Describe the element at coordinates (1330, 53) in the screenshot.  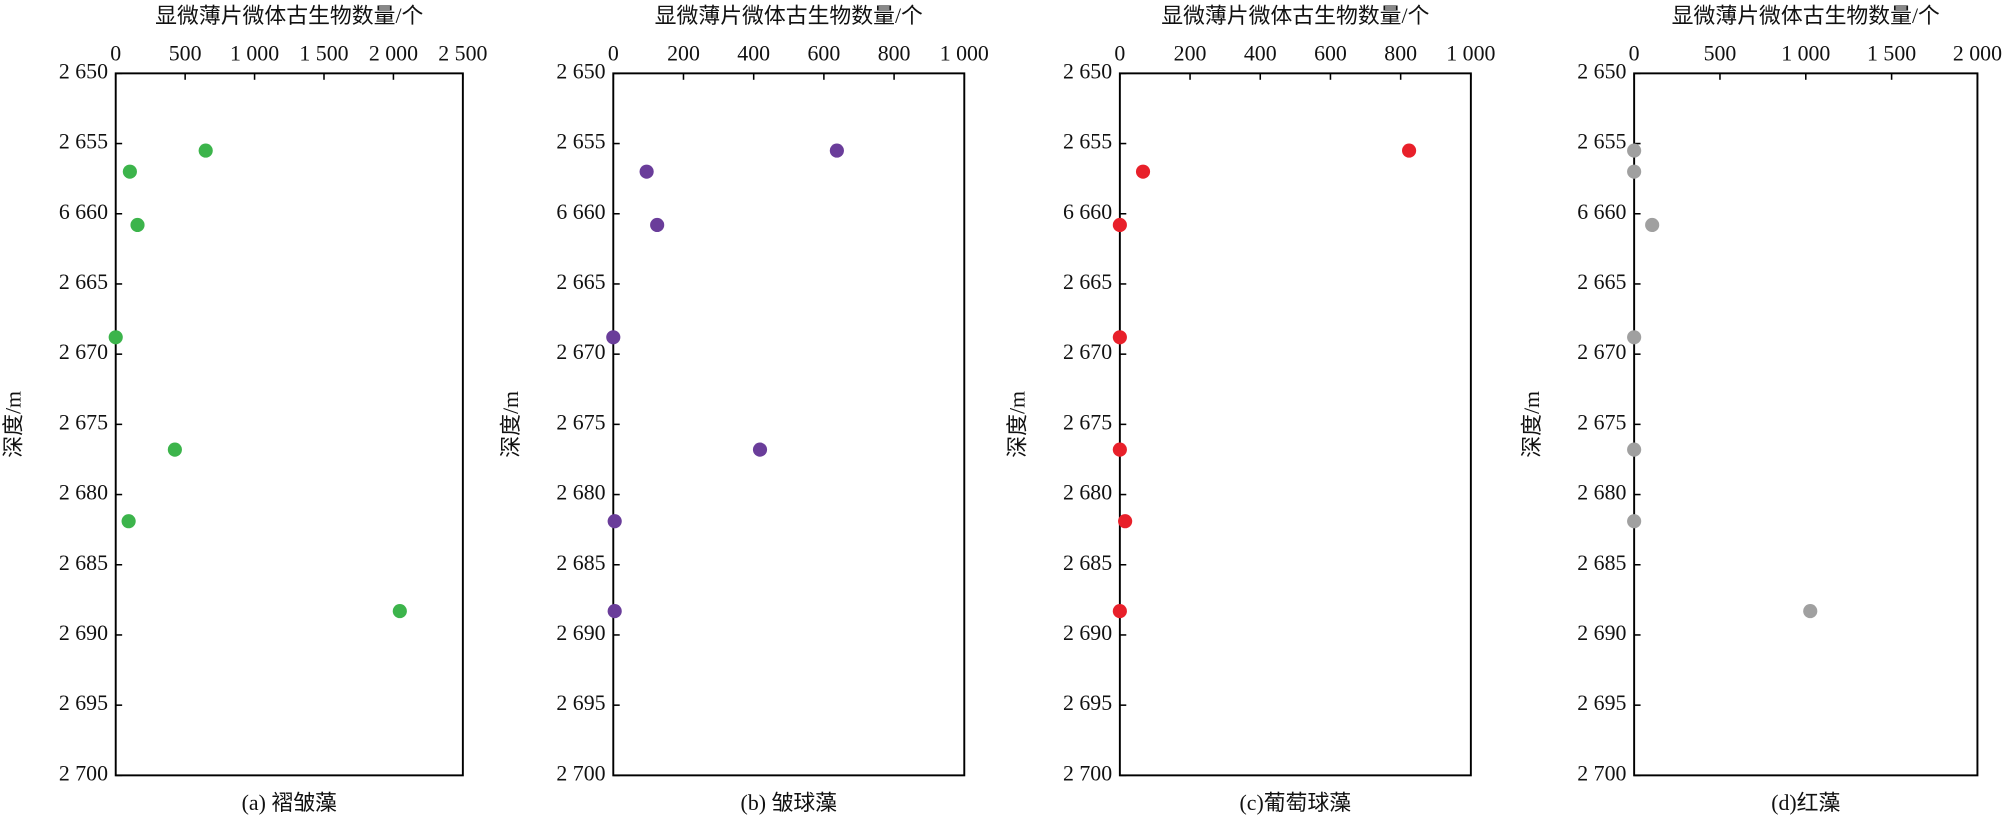
I see `x-tick-label: 600` at that location.